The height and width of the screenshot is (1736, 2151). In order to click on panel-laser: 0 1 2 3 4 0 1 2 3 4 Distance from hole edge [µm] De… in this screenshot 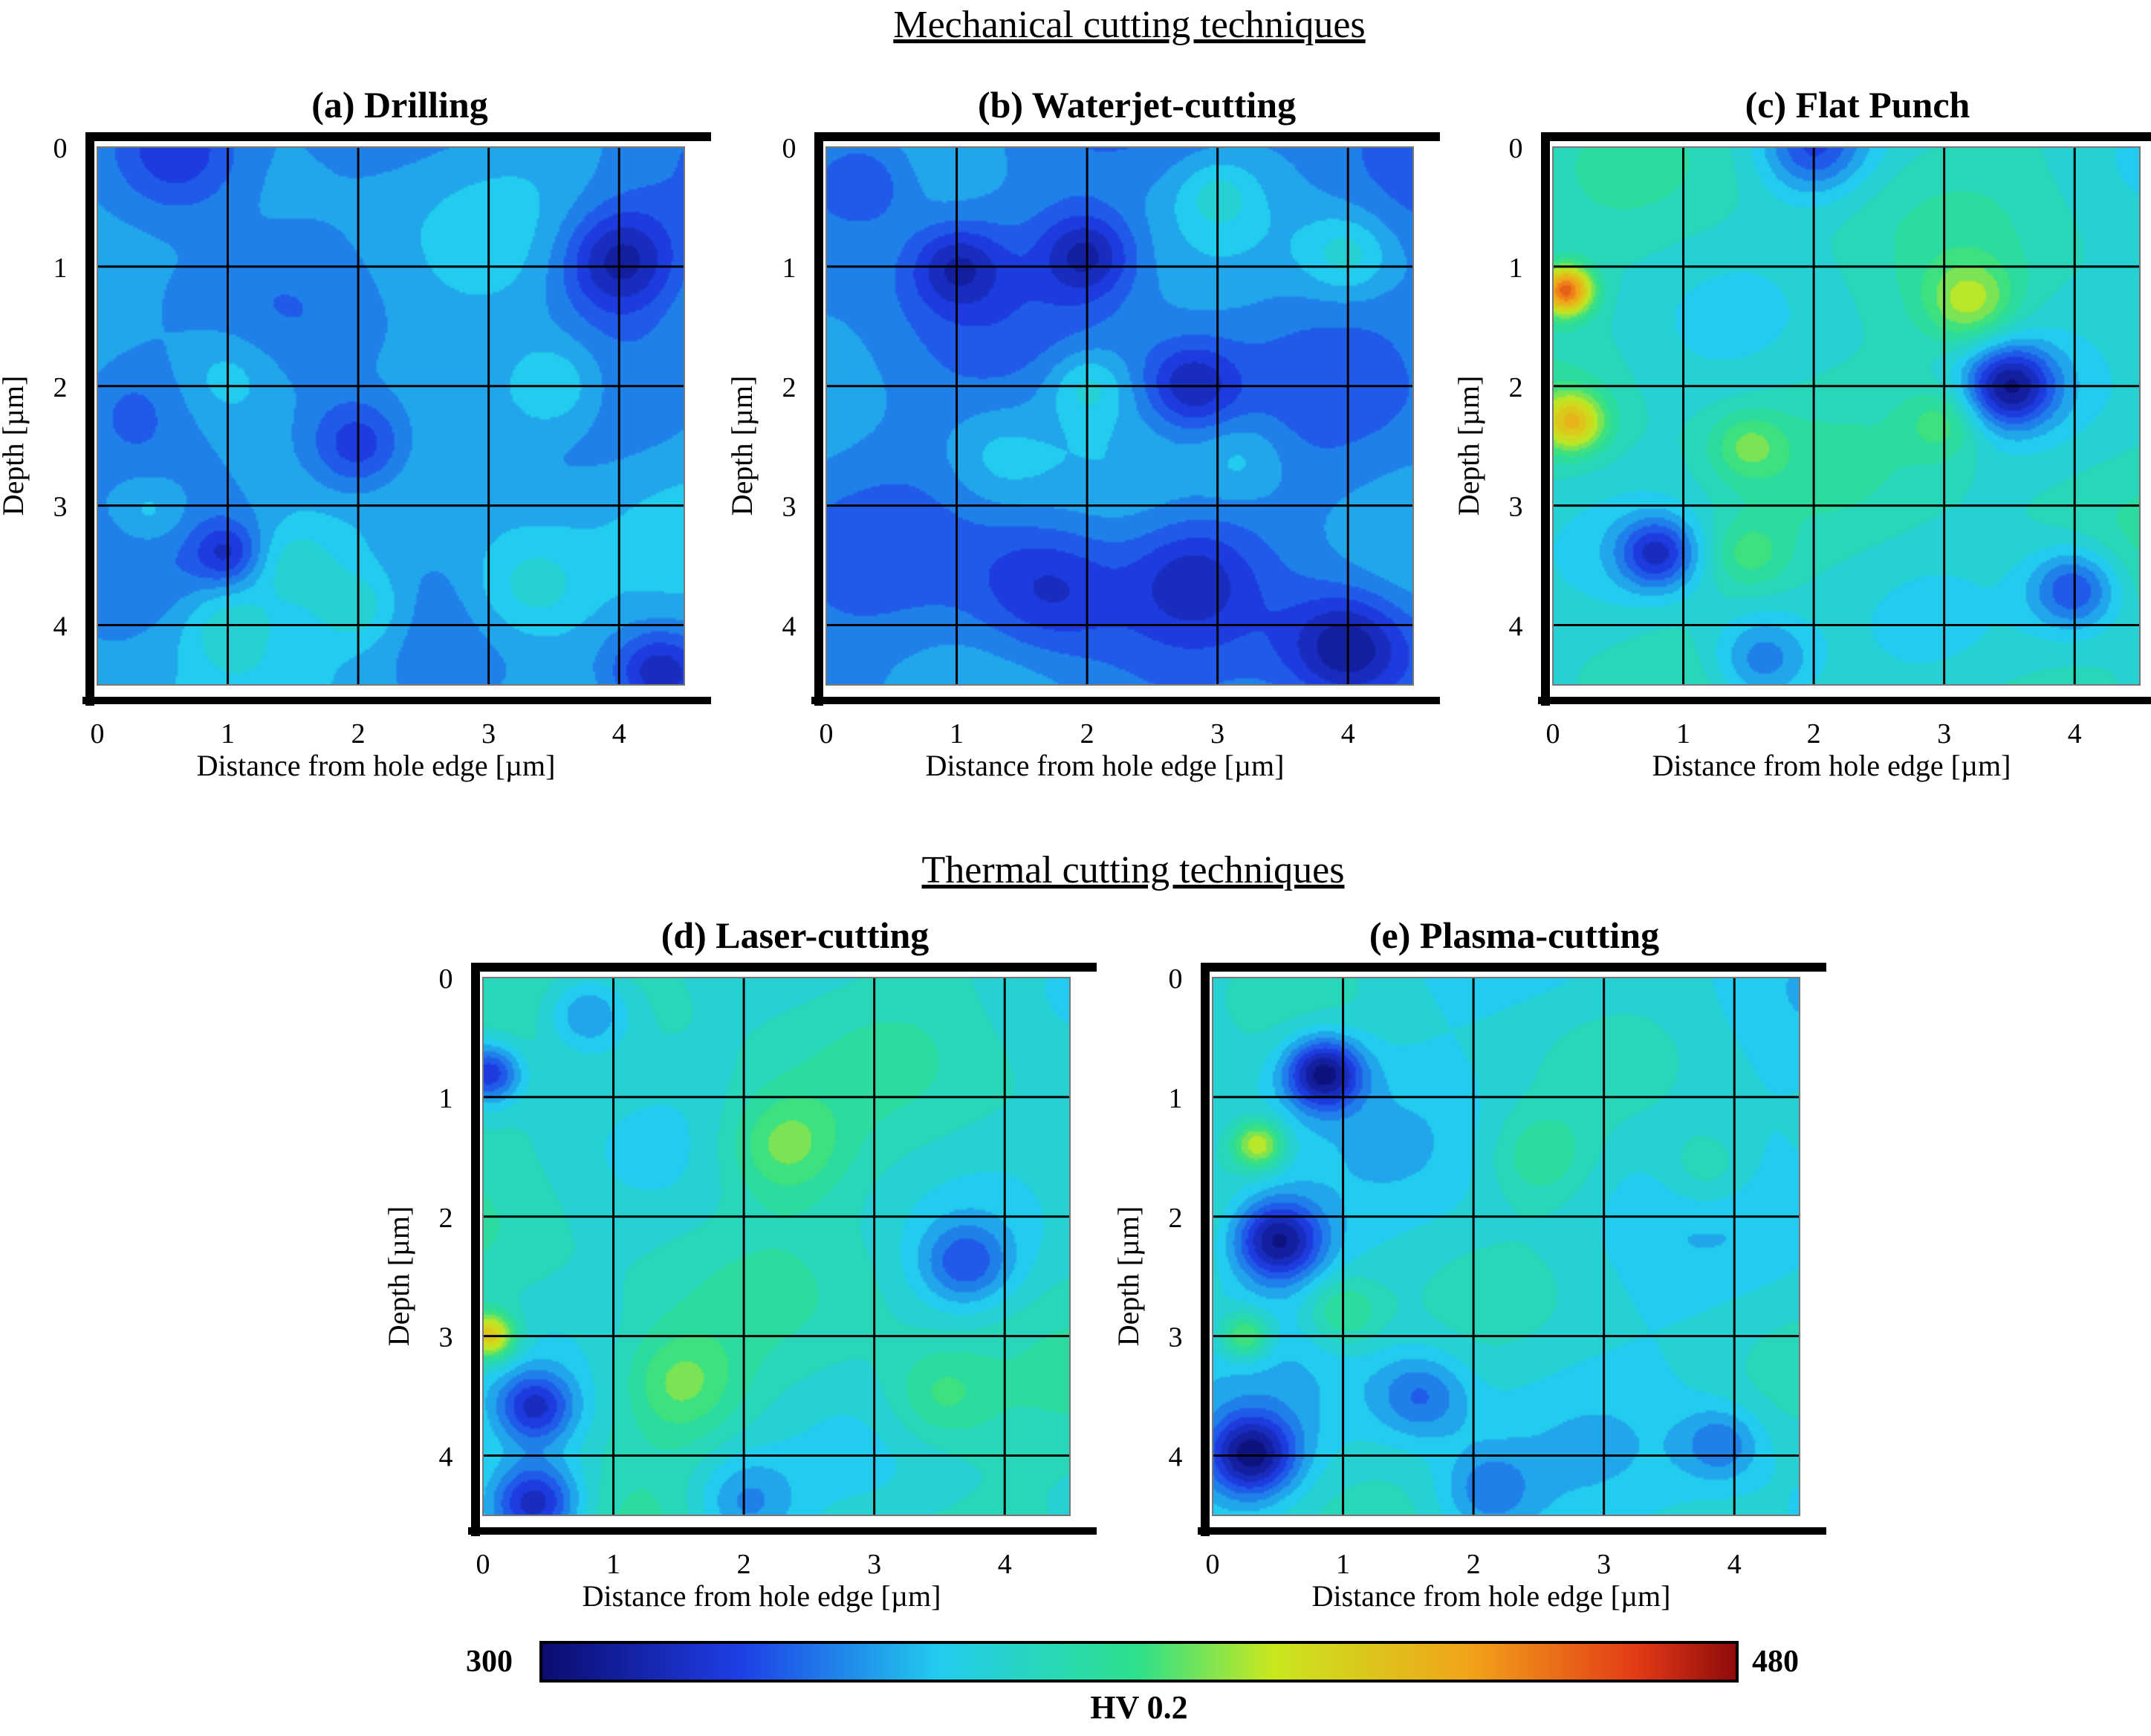, I will do `click(739, 1263)`.